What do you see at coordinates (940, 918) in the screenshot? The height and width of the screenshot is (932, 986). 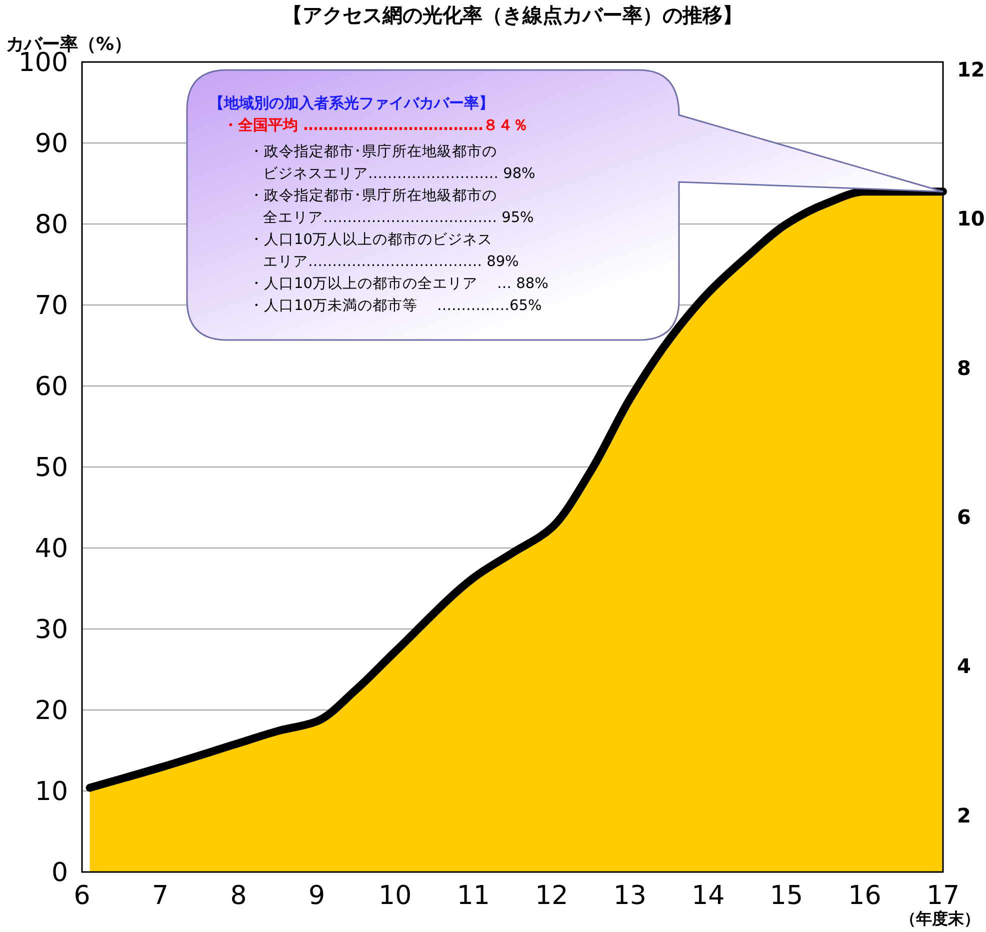 I see `x-axis-title: （年度末）` at bounding box center [940, 918].